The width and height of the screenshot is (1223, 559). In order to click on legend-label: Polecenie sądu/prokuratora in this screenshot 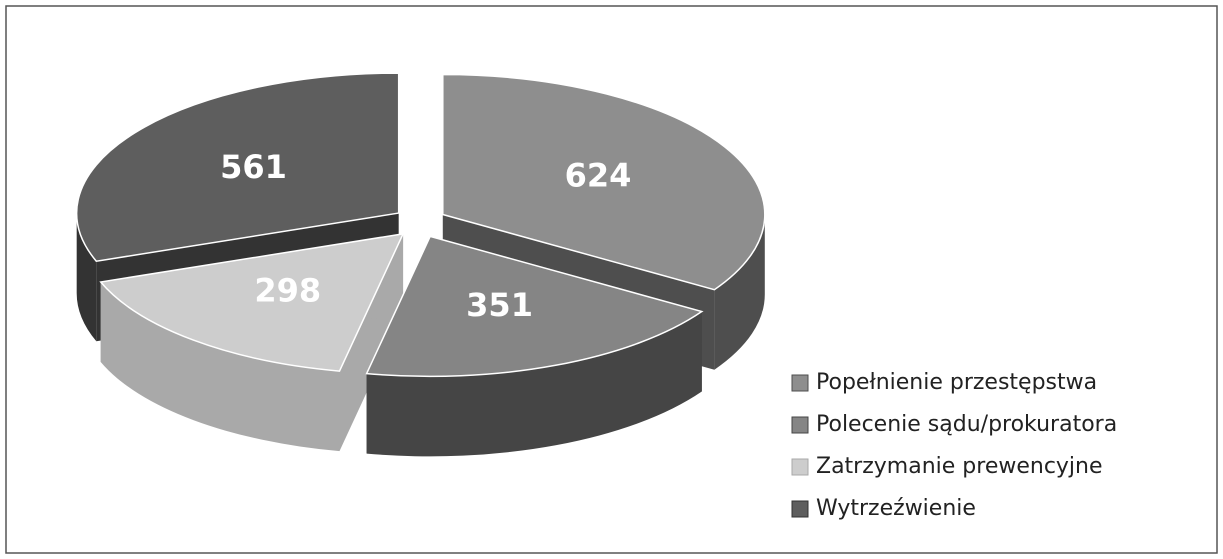, I will do `click(966, 424)`.